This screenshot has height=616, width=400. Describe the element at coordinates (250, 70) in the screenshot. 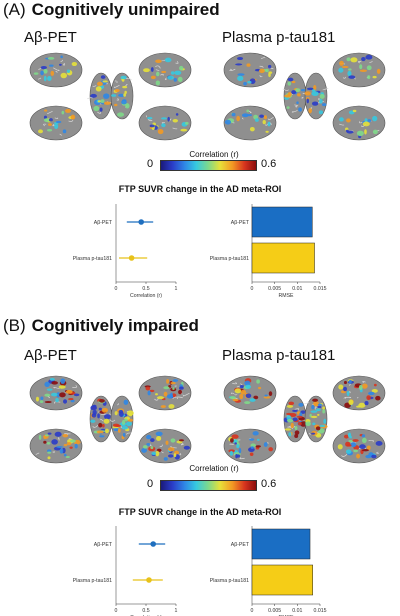

I see `brain-view-left-lateral` at that location.